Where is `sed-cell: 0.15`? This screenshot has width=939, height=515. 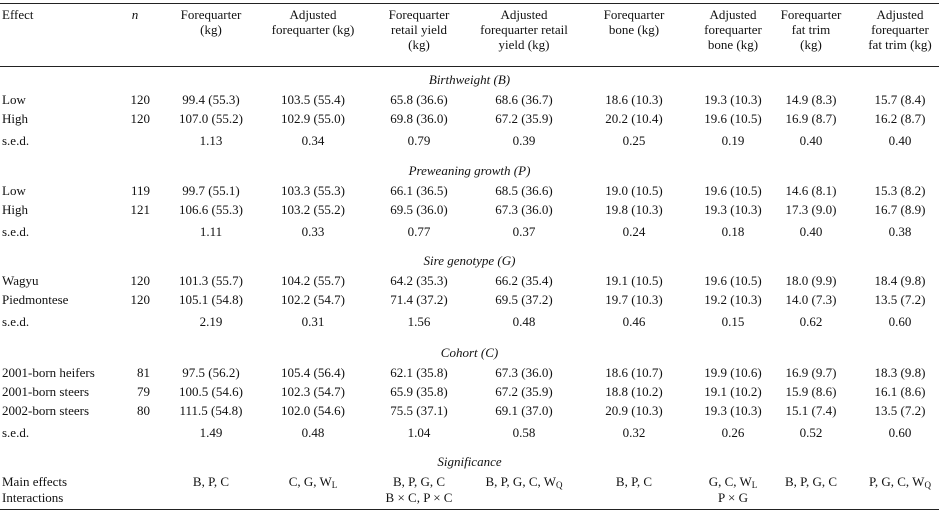
sed-cell: 0.15 is located at coordinates (733, 321).